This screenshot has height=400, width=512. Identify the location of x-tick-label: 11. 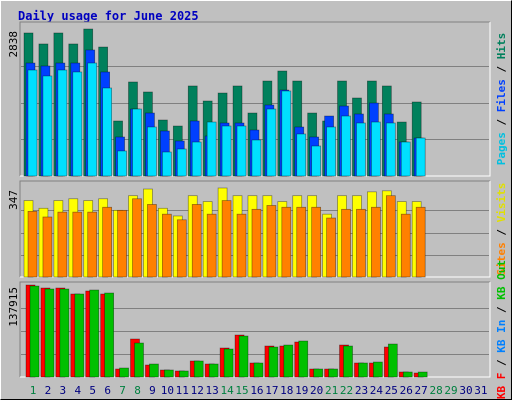
(182, 390).